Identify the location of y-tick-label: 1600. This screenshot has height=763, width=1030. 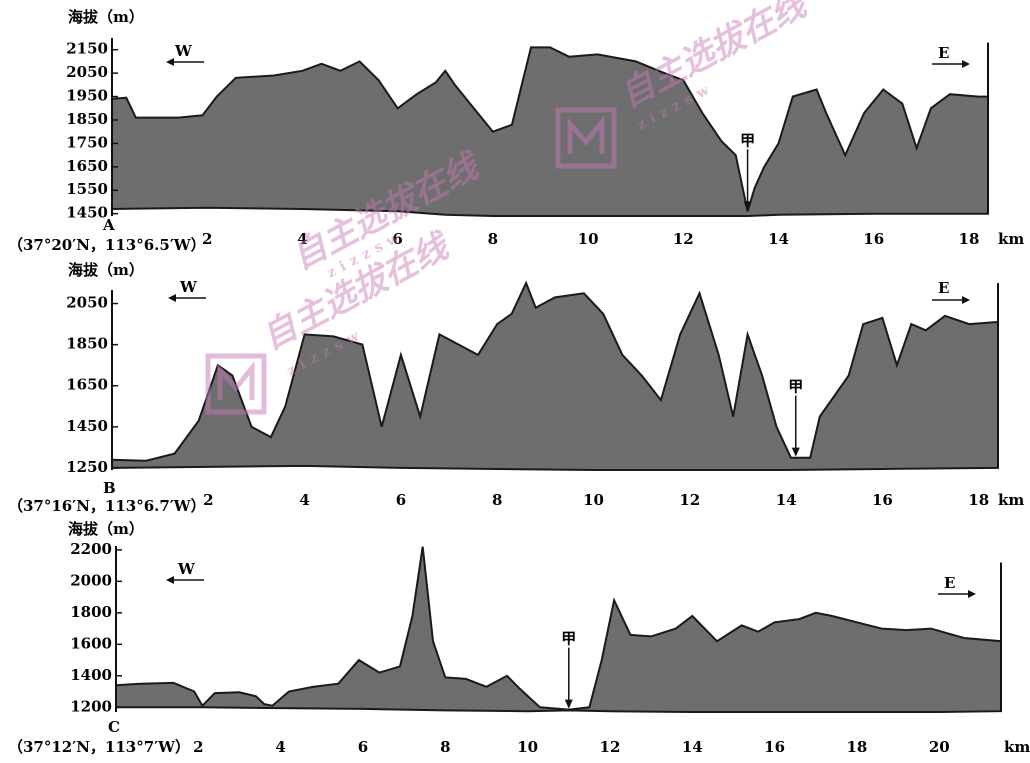
(91, 643).